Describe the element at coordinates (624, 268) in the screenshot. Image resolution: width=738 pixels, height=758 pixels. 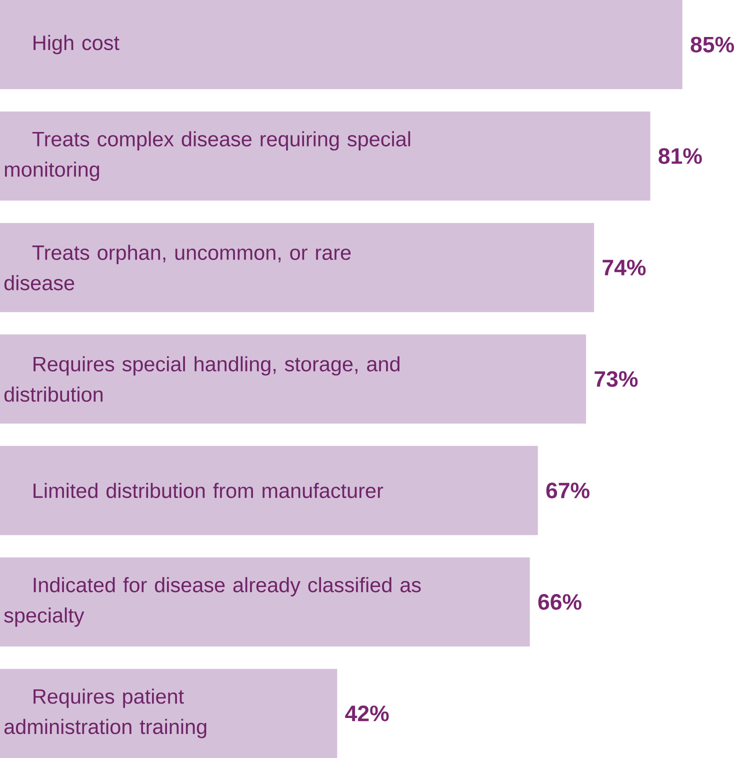
I see `data-label: 74%` at that location.